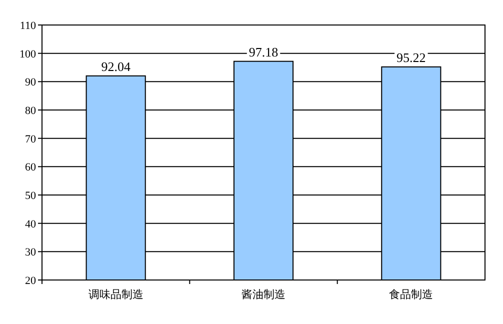  Describe the element at coordinates (30, 224) in the screenshot. I see `y-tick-label: 40` at that location.